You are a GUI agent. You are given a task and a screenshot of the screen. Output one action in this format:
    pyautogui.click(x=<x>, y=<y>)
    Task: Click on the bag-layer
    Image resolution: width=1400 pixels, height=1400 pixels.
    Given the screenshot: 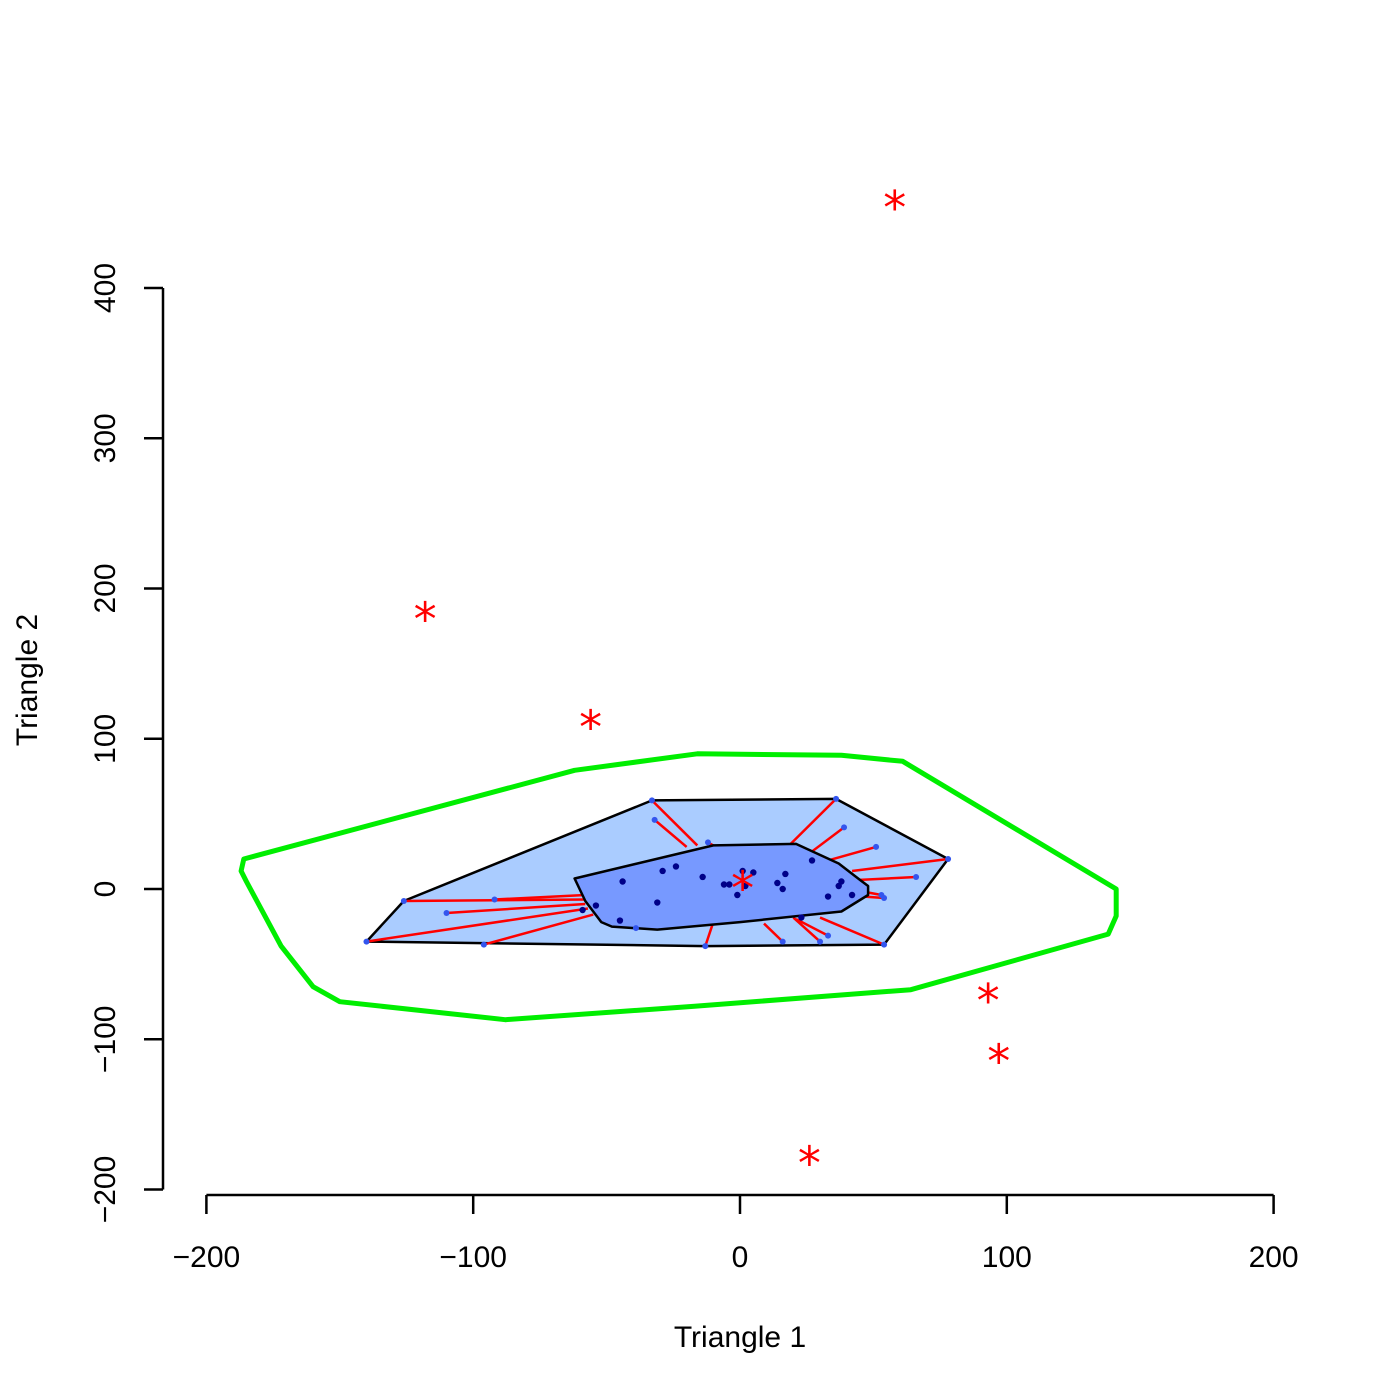 What is the action you would take?
    pyautogui.click(x=721, y=886)
    